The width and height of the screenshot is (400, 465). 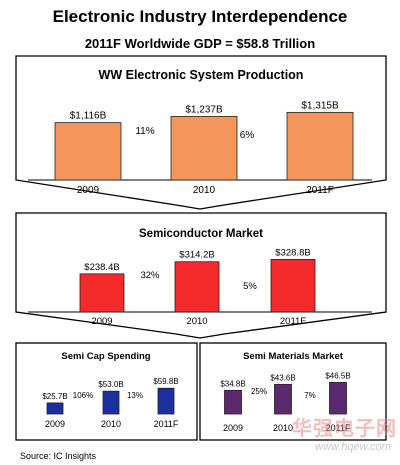 I want to click on x-tick-system-2009: 2009, so click(x=88, y=190).